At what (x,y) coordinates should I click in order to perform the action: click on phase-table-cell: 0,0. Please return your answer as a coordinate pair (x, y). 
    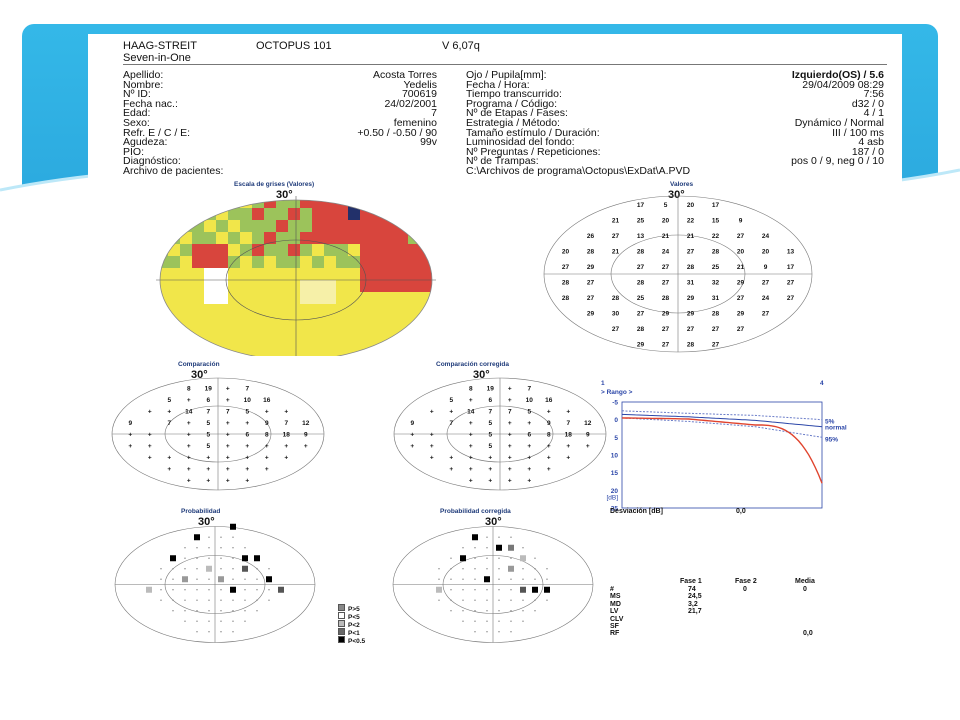
    Looking at the image, I should click on (808, 634).